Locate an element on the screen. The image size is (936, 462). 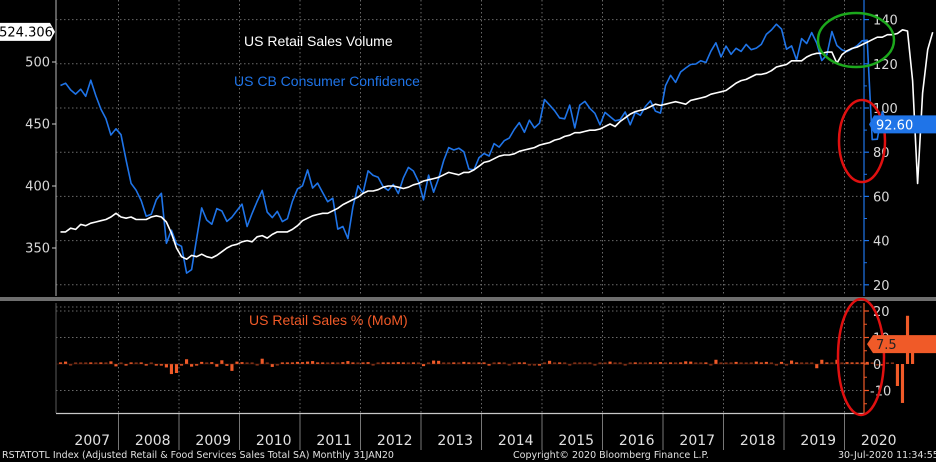
right-tick-label: 20 is located at coordinates (881, 286).